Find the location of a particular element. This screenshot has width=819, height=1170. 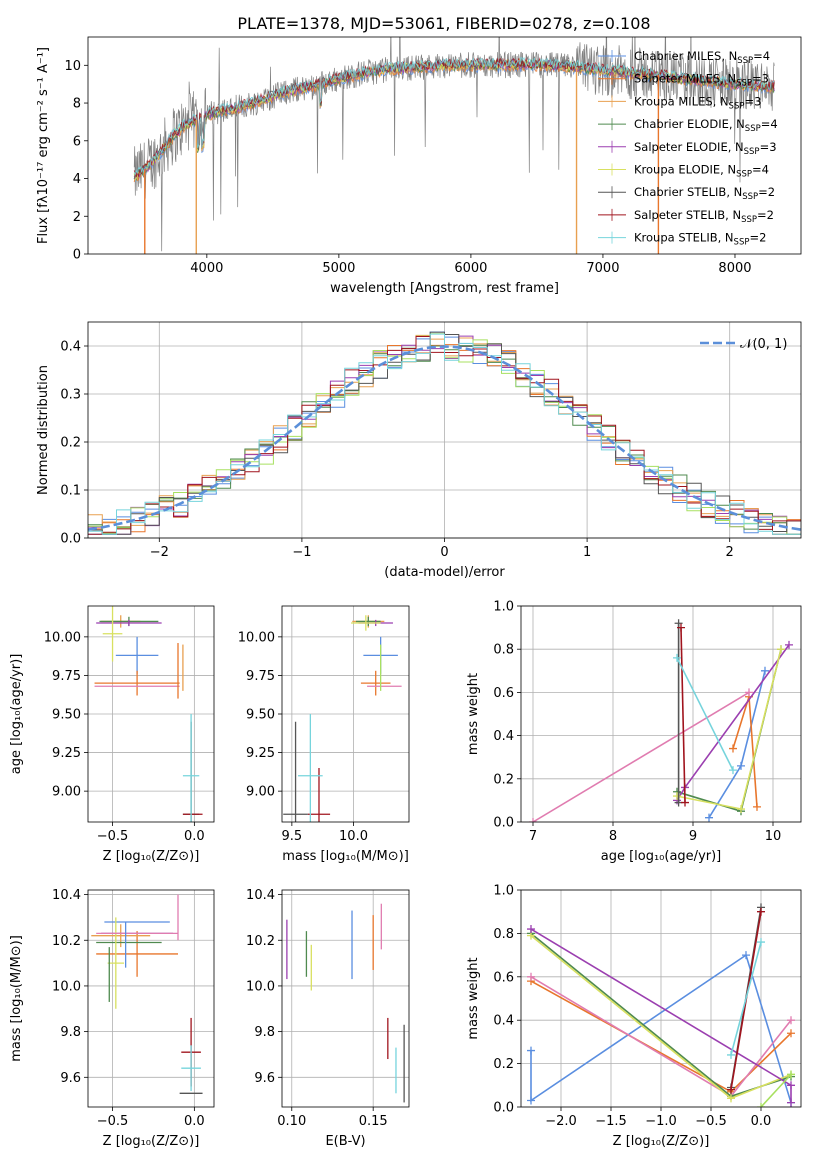

y-tick-label: 9.75 is located at coordinates (66, 676).